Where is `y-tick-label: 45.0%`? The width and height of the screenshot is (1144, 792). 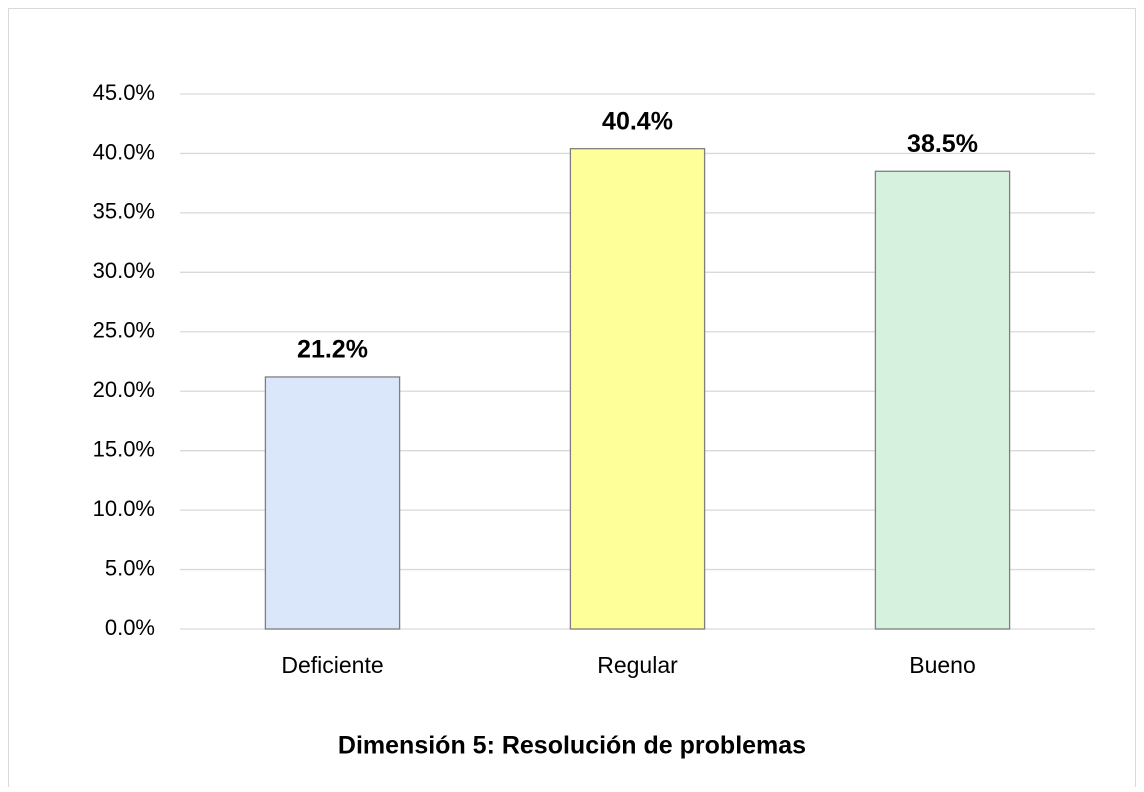
y-tick-label: 45.0% is located at coordinates (124, 92).